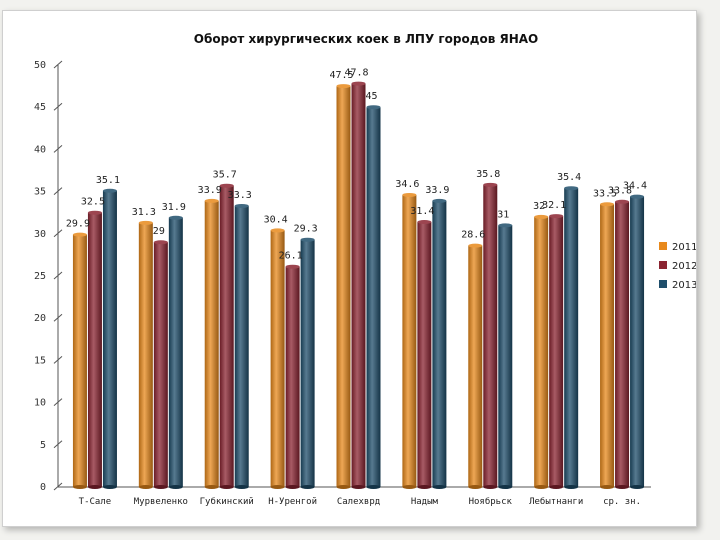 The width and height of the screenshot is (720, 540). Describe the element at coordinates (276, 219) in the screenshot. I see `data-label: 30.4` at that location.